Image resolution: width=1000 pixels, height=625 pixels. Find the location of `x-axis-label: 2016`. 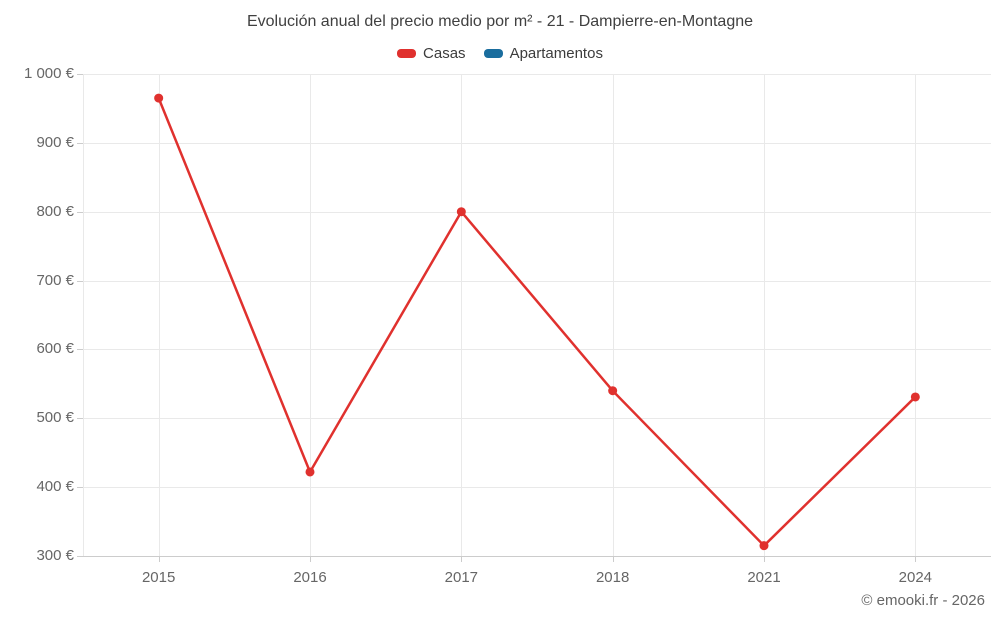

x-axis-label: 2016 is located at coordinates (310, 577).